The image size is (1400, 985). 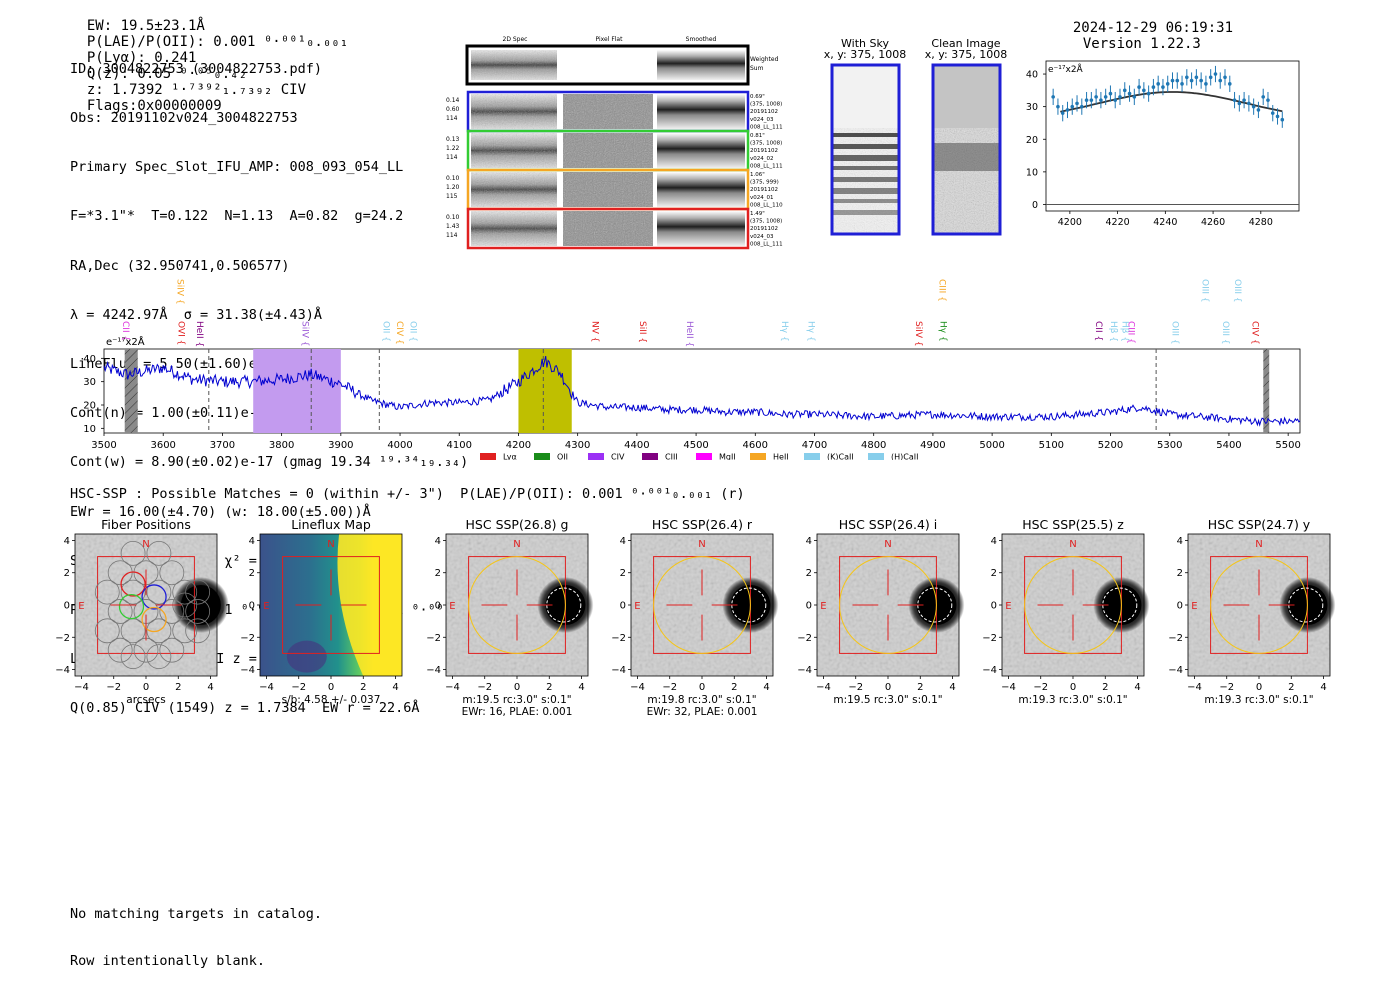 I want to click on lineflux-dark-blob, so click(x=306, y=656).